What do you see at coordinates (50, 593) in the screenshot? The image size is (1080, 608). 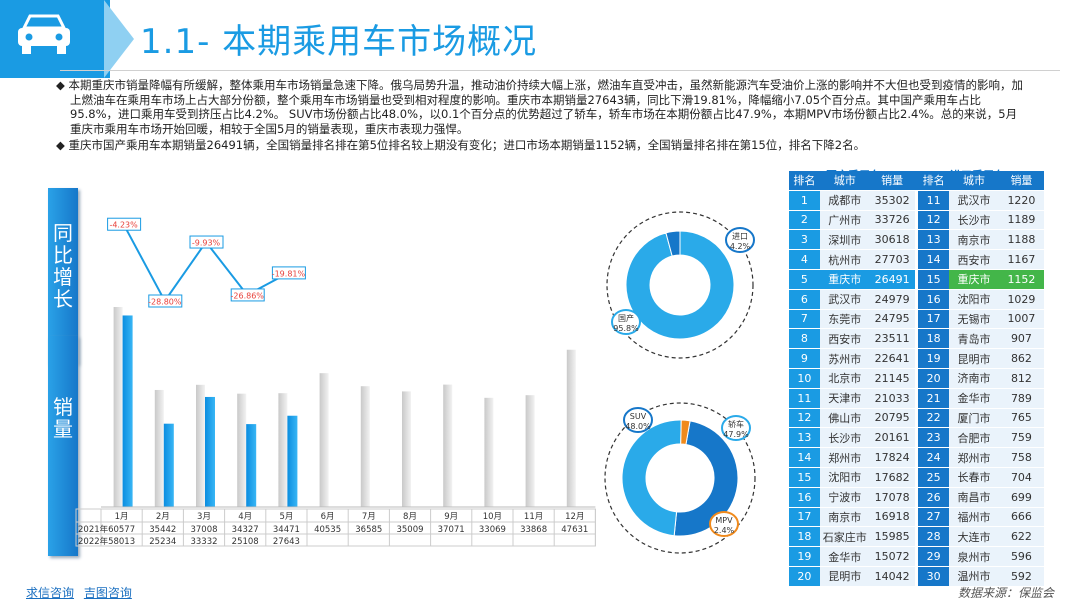 I see `footer-link-1: 求信咨询` at bounding box center [50, 593].